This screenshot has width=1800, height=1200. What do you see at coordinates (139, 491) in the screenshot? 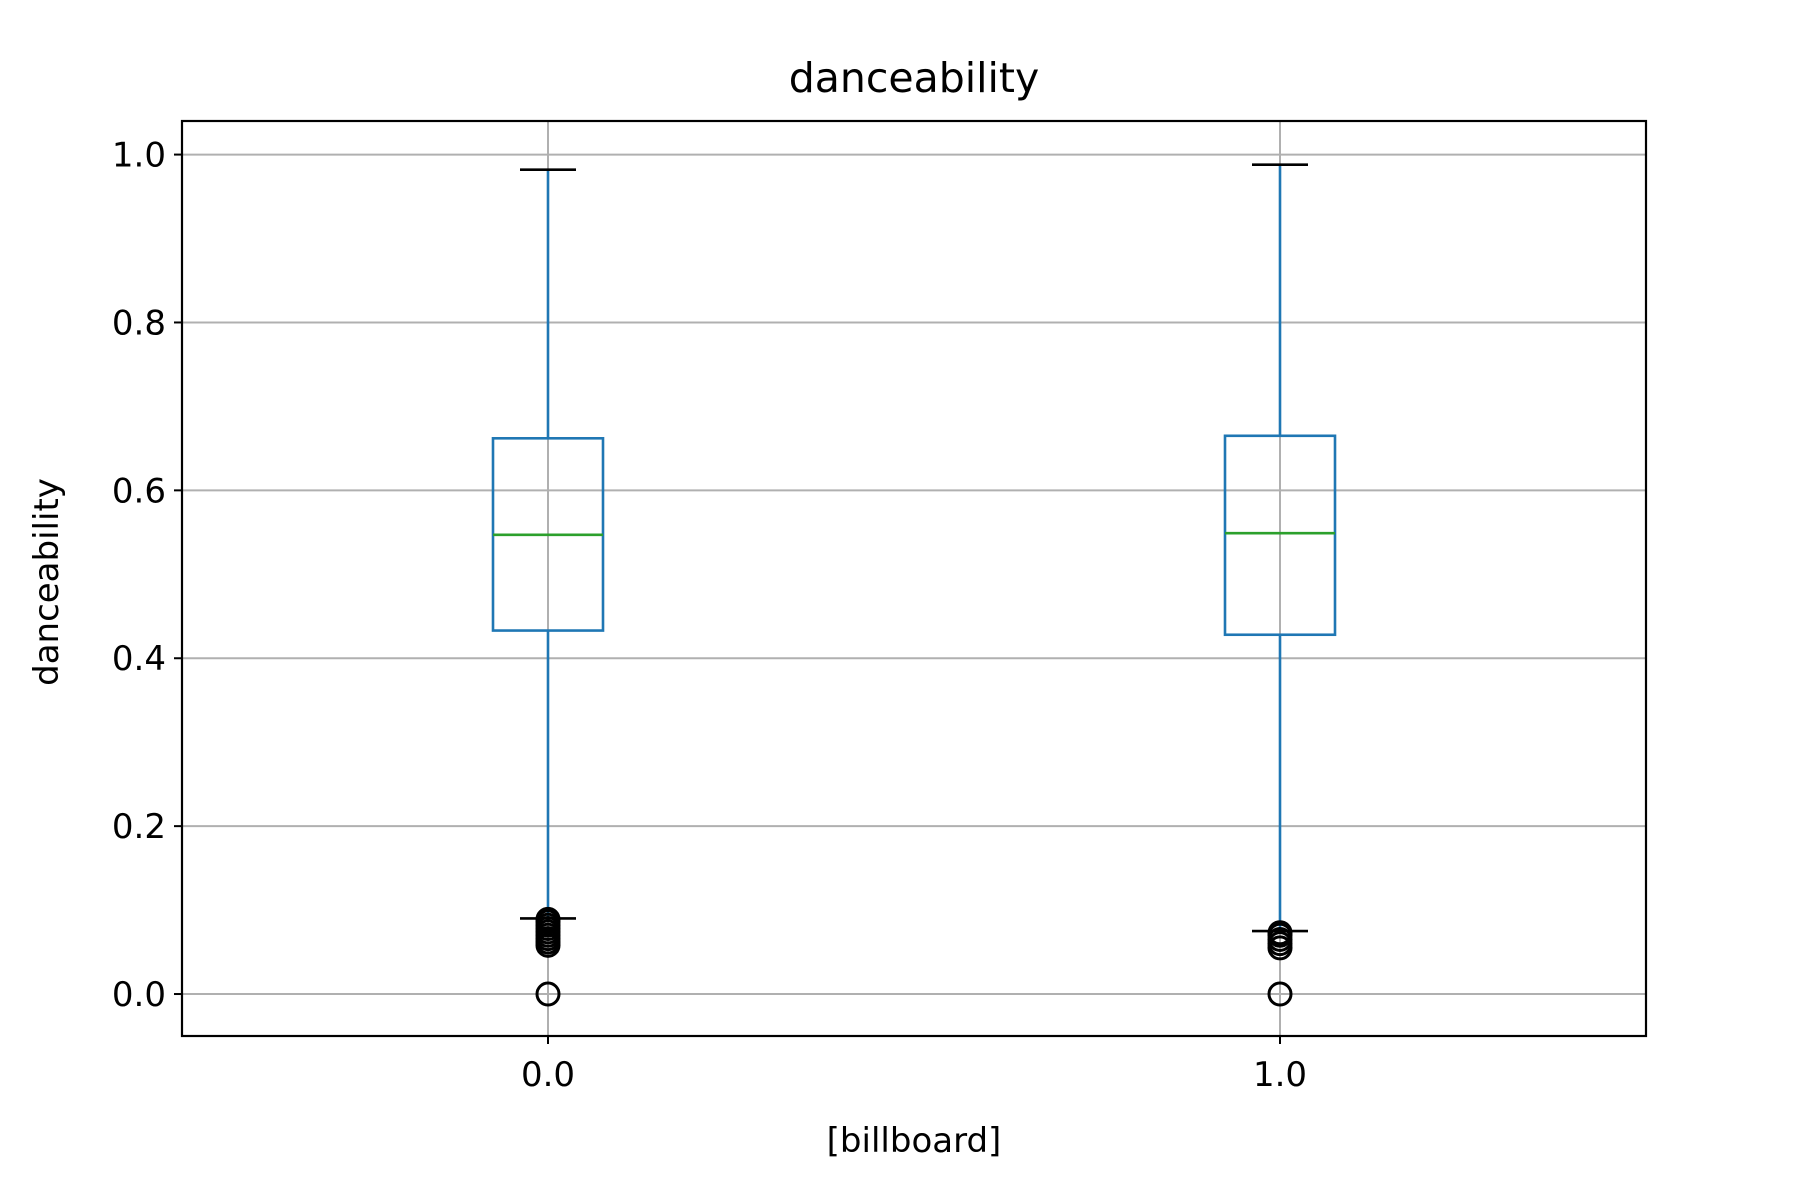
I see `y-tick-label: 0.6` at bounding box center [139, 491].